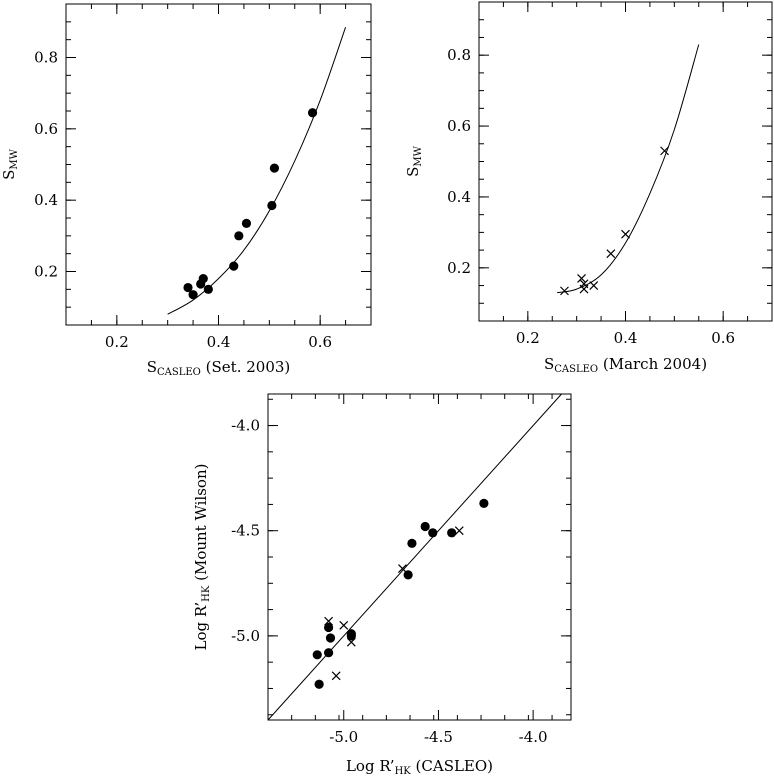 This screenshot has height=780, width=774. What do you see at coordinates (438, 737) in the screenshot?
I see `x-tick-label: -4.5` at bounding box center [438, 737].